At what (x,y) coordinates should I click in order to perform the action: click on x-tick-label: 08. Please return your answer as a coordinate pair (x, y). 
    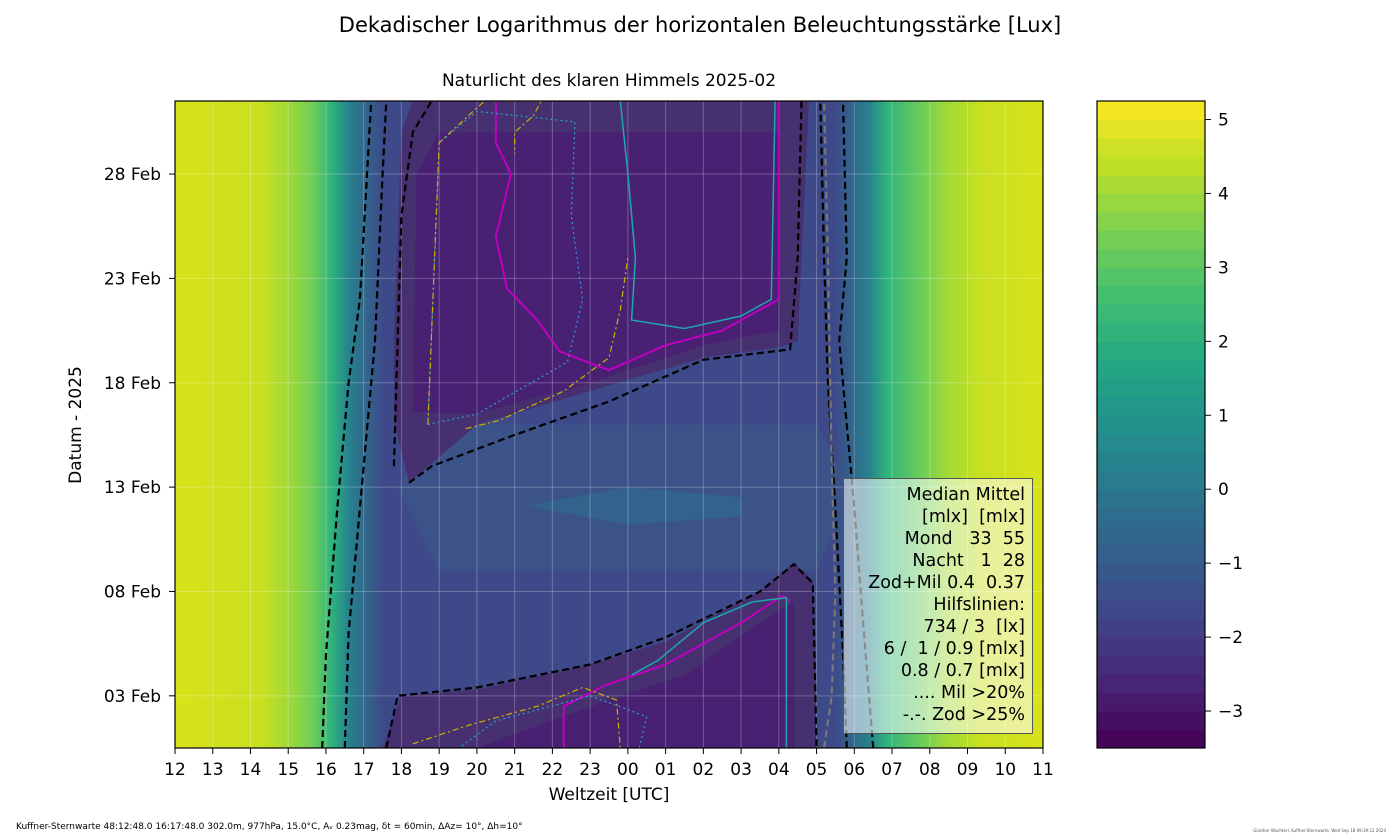
    Looking at the image, I should click on (930, 770).